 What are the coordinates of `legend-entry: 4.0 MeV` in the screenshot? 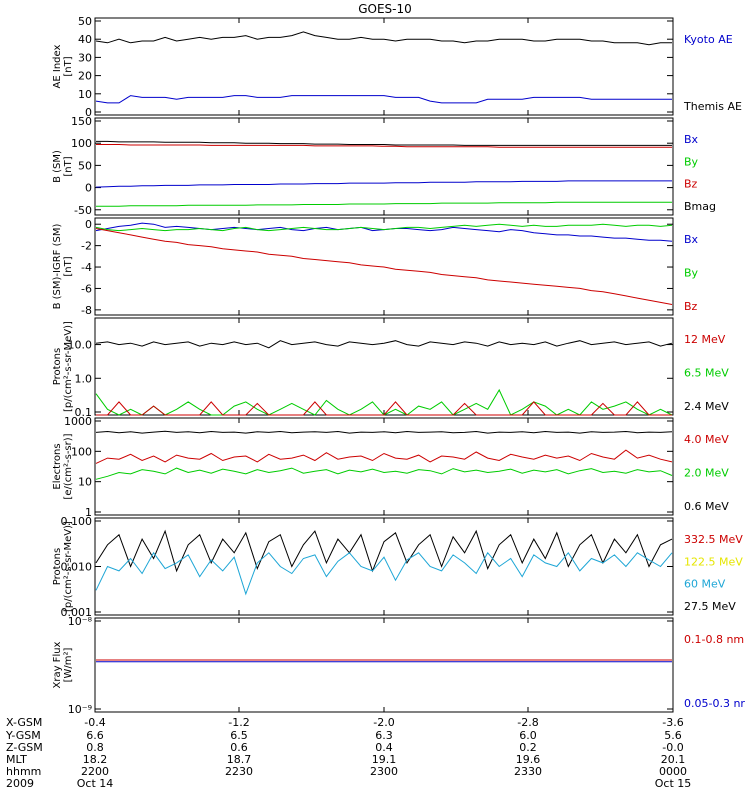 It's located at (706, 439).